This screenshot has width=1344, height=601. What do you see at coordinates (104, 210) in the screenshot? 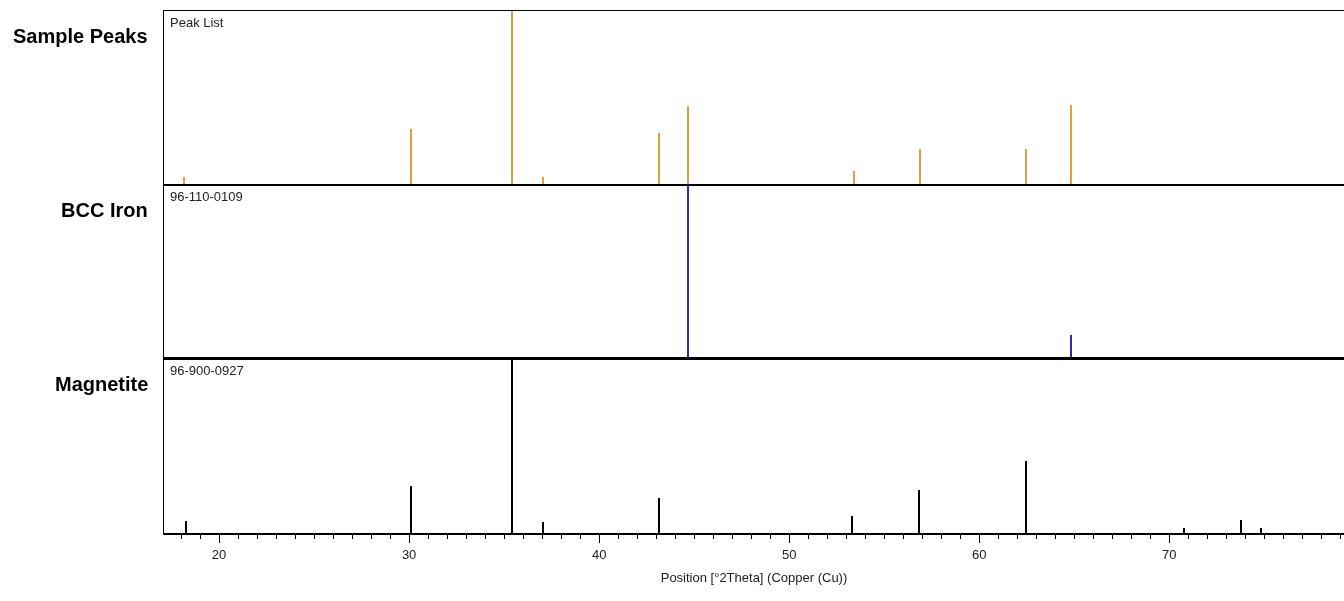
I see `y-axis-title: BCC Iron` at bounding box center [104, 210].